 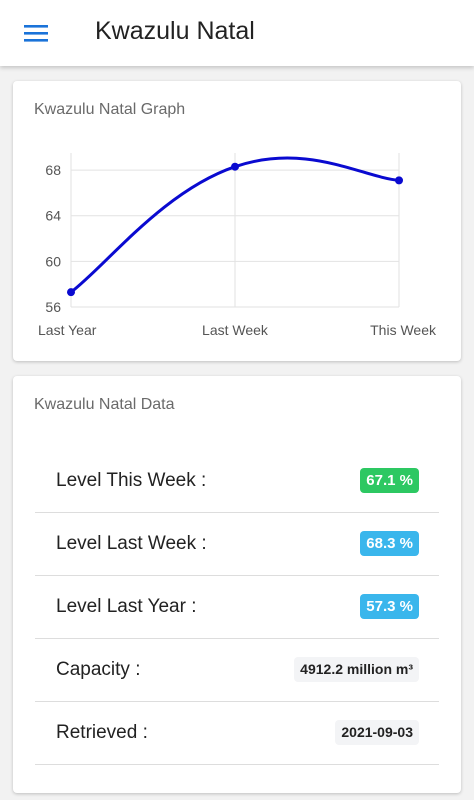 I want to click on level-badge: 68.3 %, so click(x=389, y=543).